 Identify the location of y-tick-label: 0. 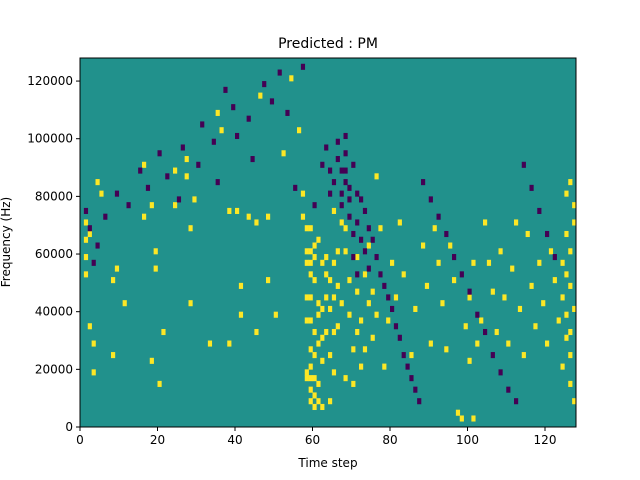
(69, 427).